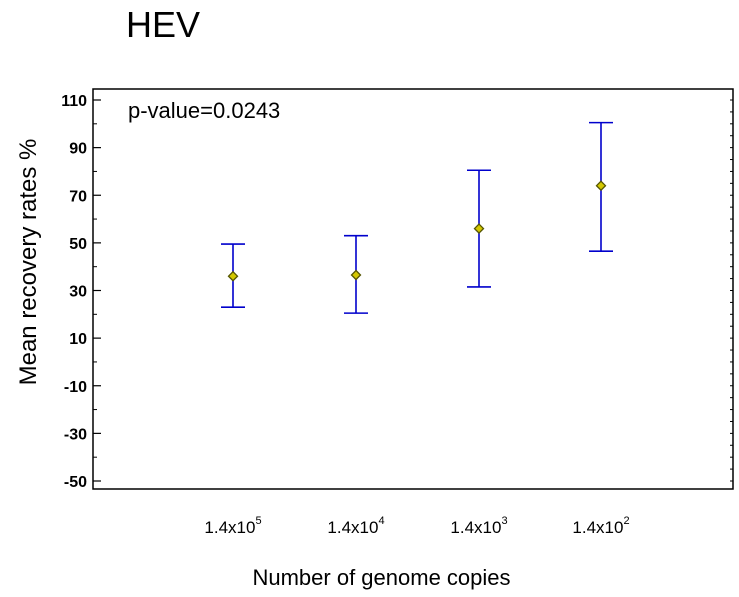 This screenshot has height=597, width=739. What do you see at coordinates (75, 482) in the screenshot?
I see `y-tick-label: -50` at bounding box center [75, 482].